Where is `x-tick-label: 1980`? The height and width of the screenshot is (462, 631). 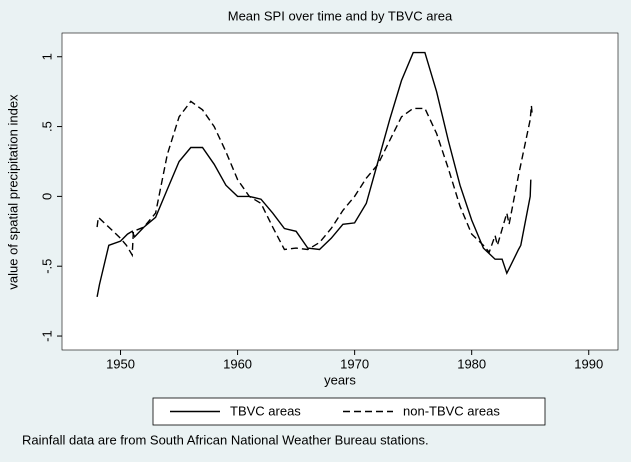 x-tick-label: 1980 is located at coordinates (471, 363).